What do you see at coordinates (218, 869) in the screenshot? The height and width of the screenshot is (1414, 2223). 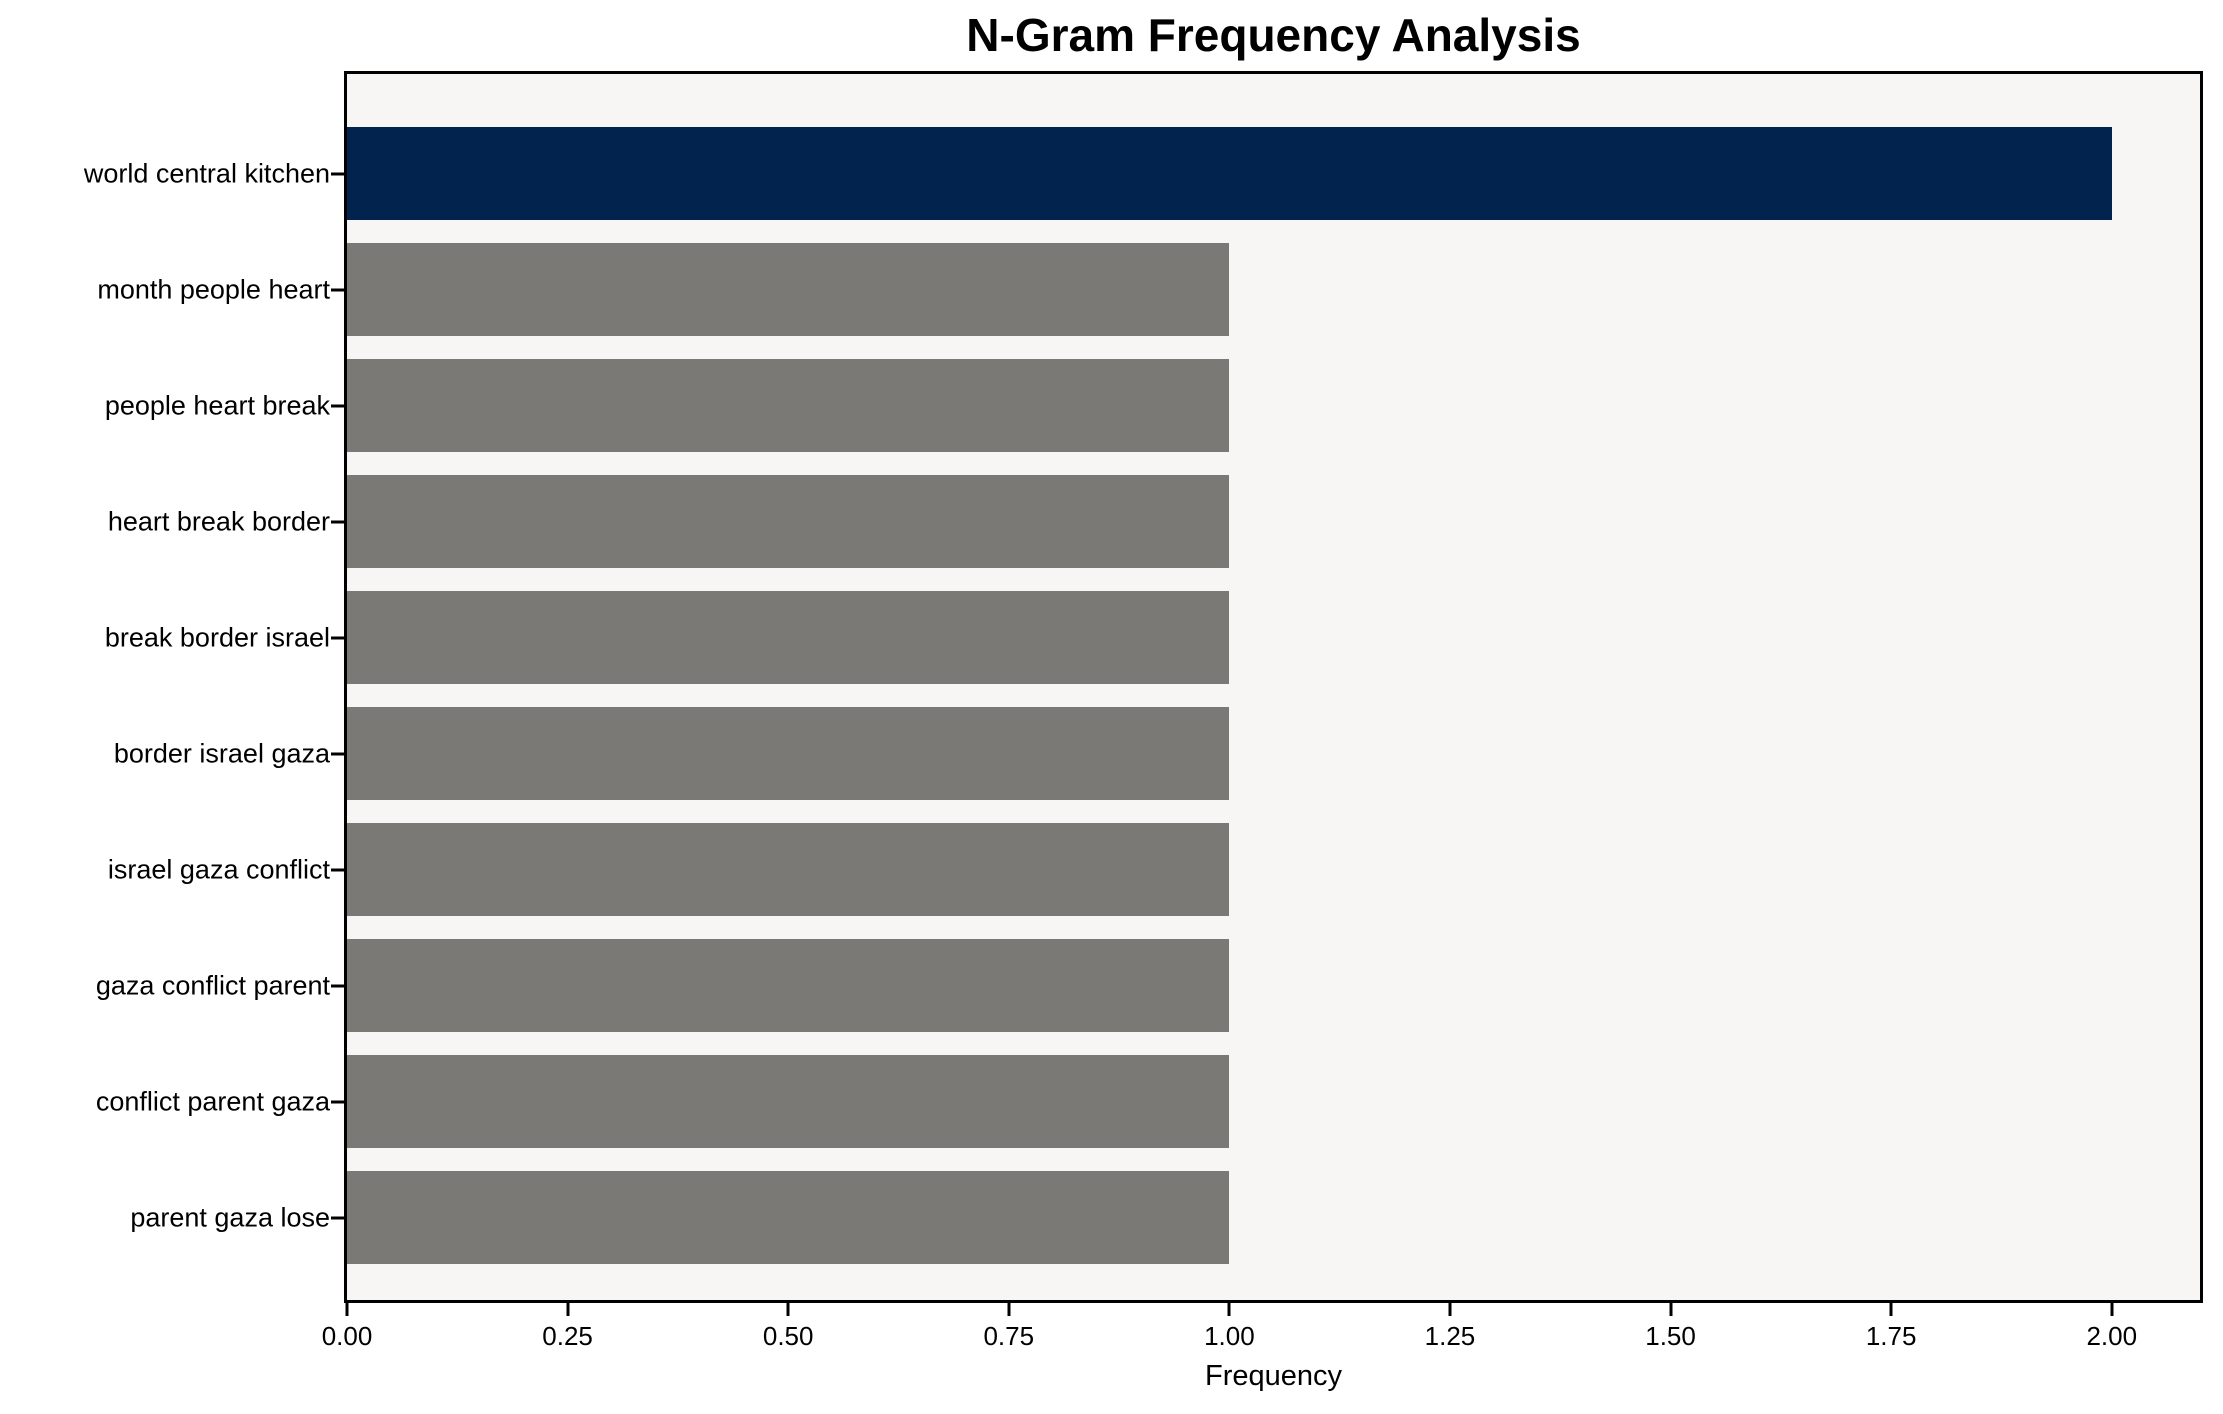 I see `y-axis-label: israel gaza conflict` at bounding box center [218, 869].